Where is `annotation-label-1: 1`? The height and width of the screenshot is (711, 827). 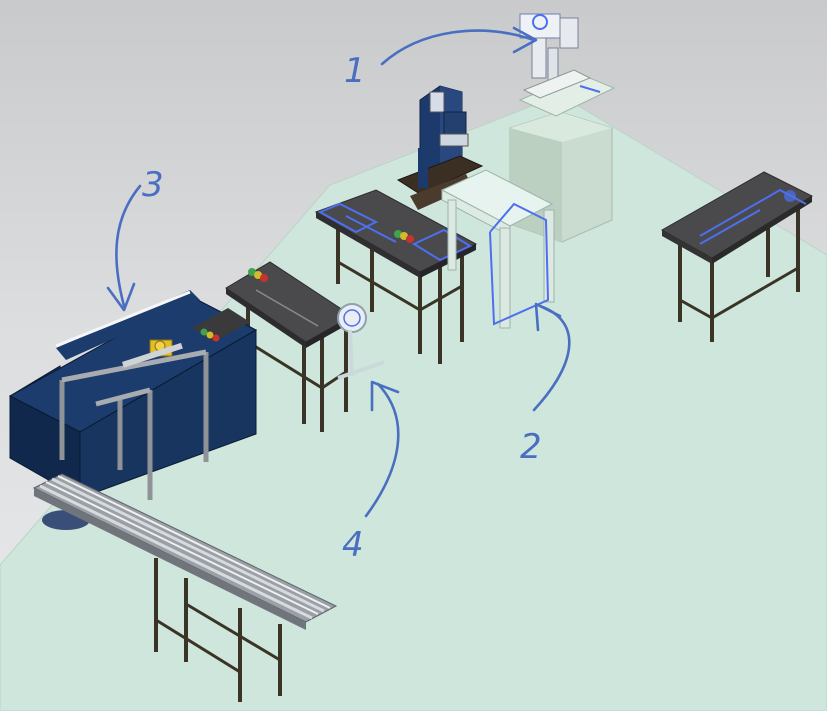 annotation-label-1: 1 is located at coordinates (355, 71).